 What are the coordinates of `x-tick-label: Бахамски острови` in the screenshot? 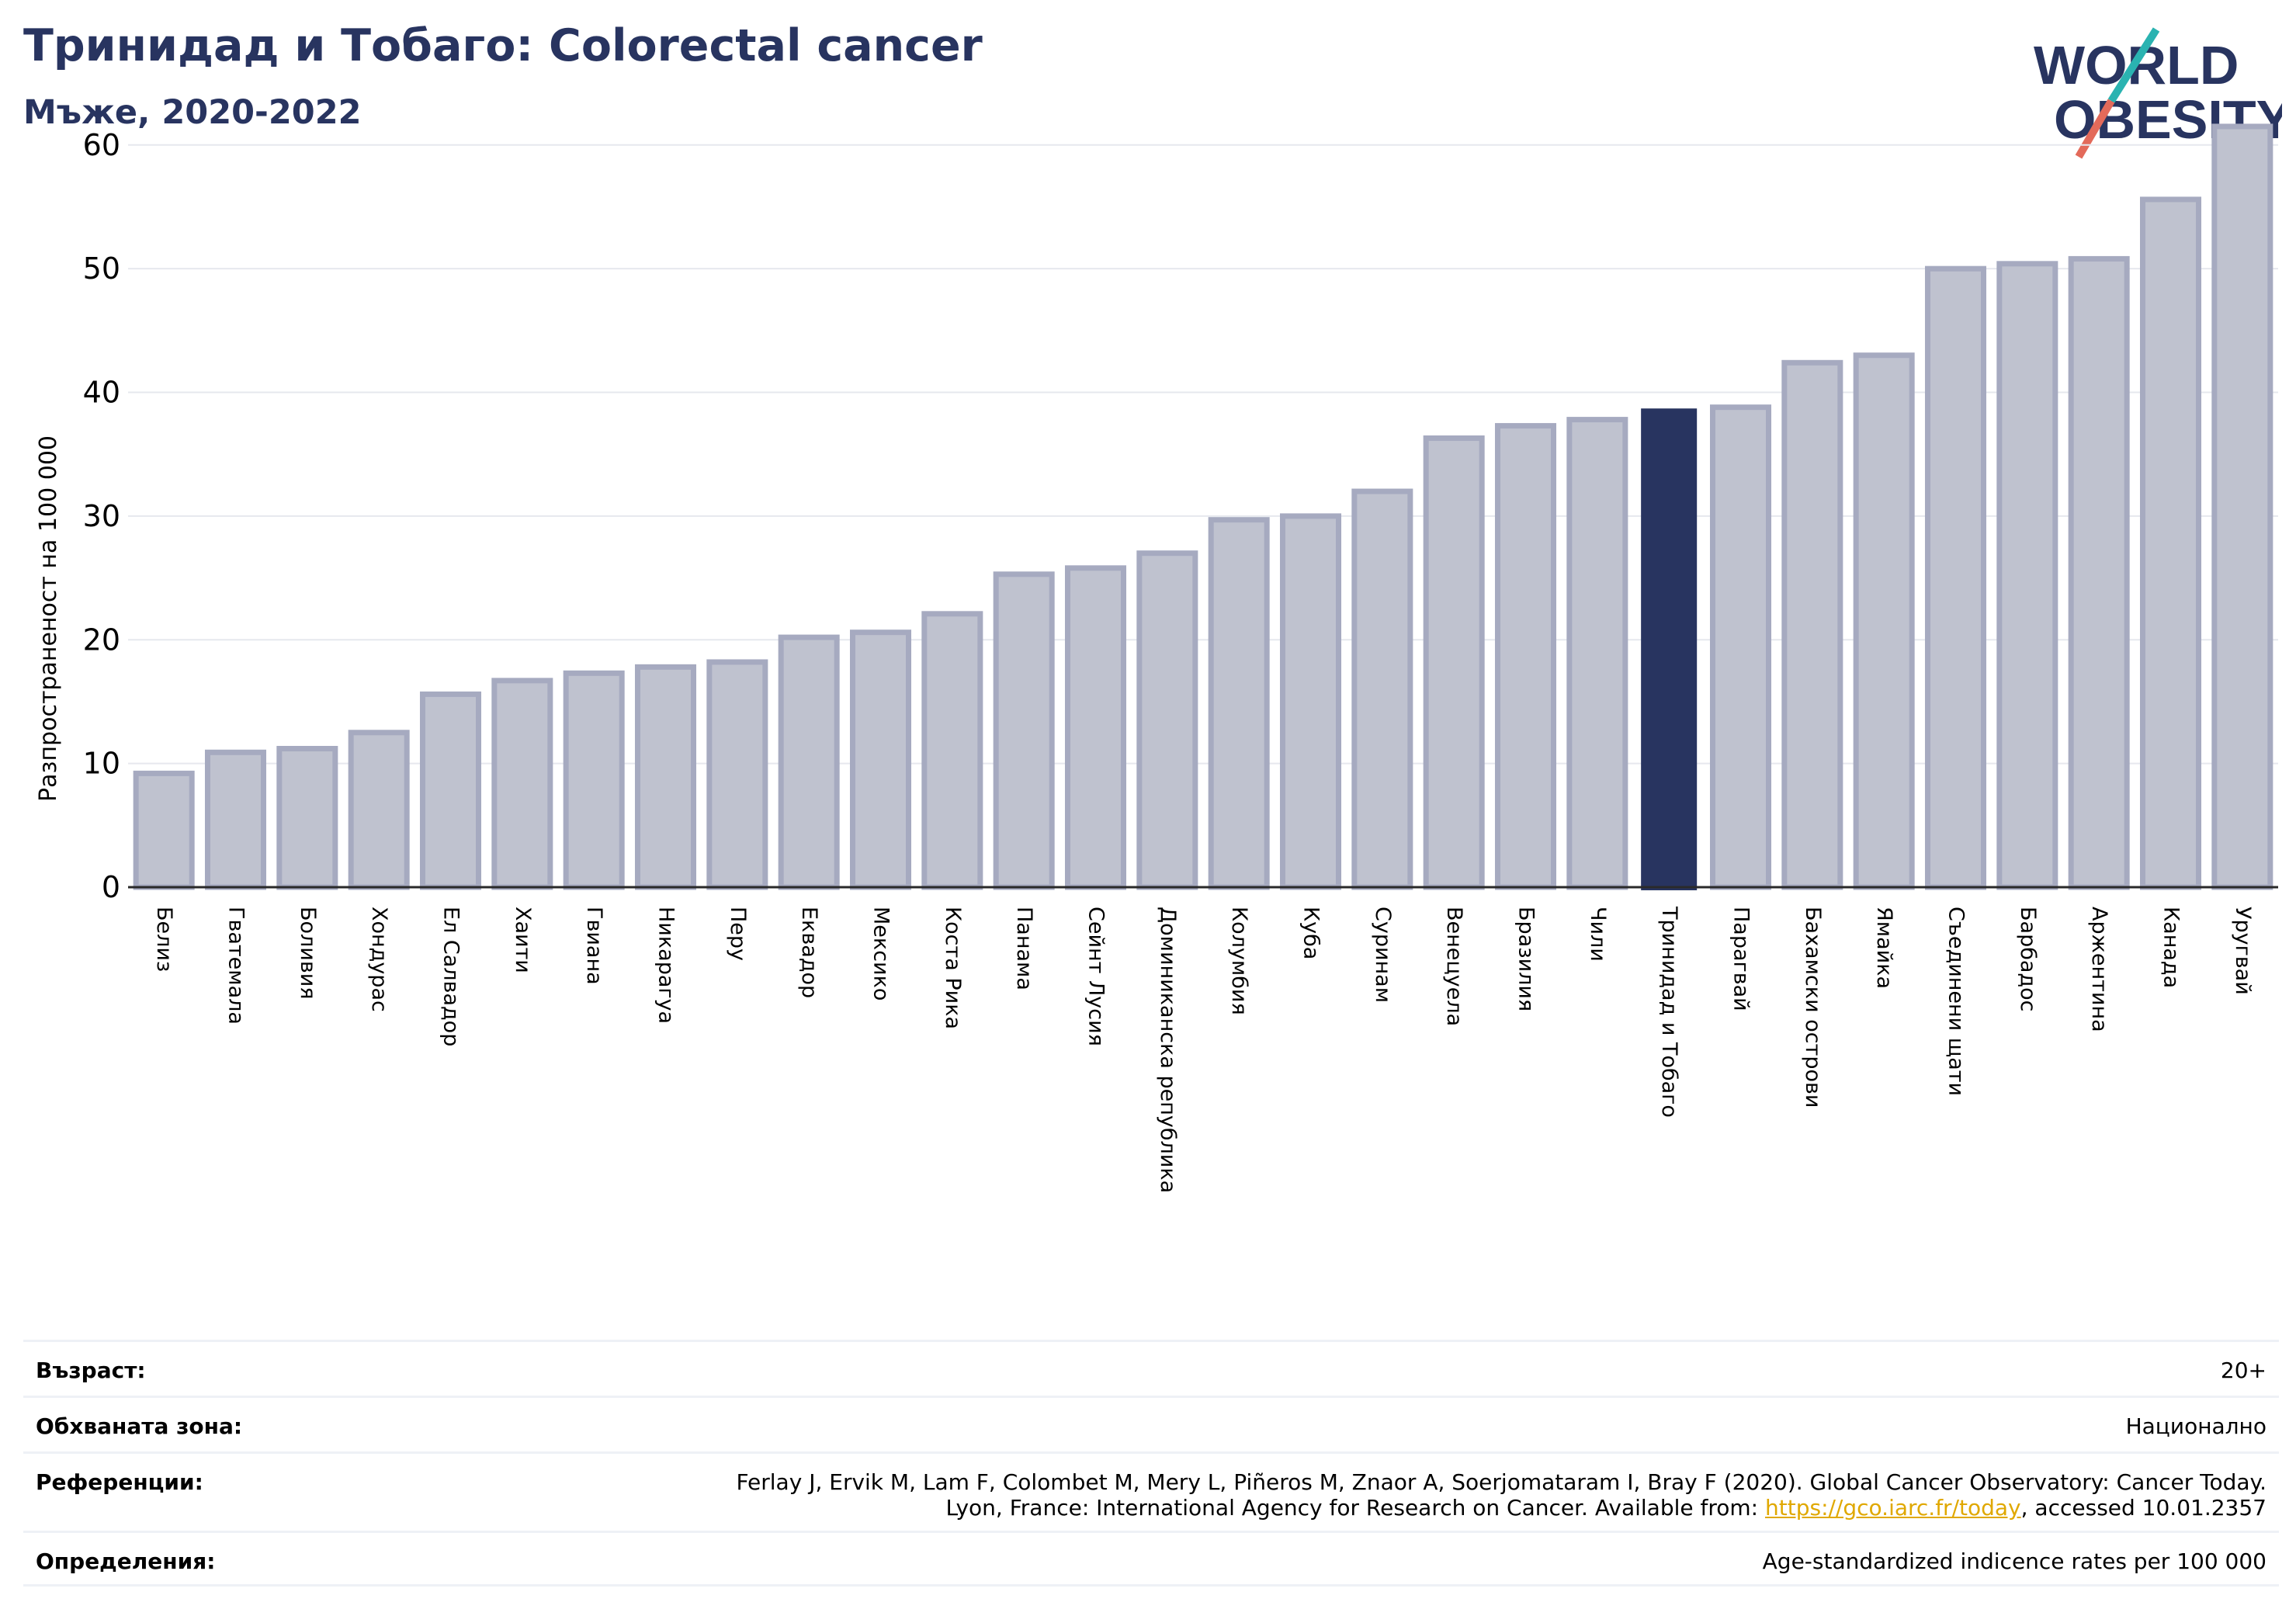 It's located at (1813, 1007).